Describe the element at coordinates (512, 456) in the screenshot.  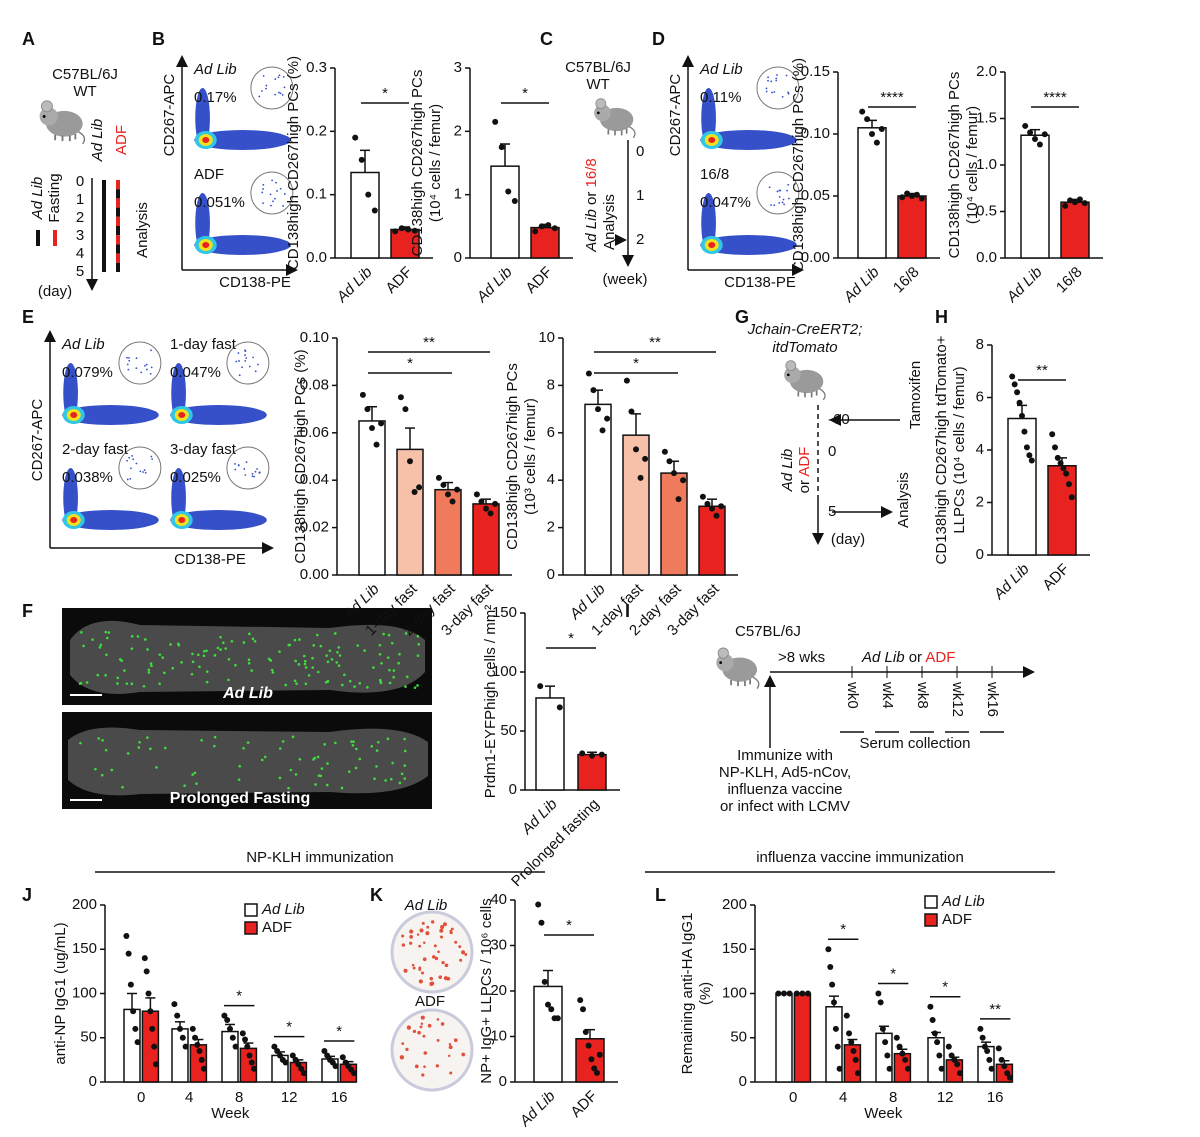
I see `y-axis-label: CD138high CD267high PCs` at that location.